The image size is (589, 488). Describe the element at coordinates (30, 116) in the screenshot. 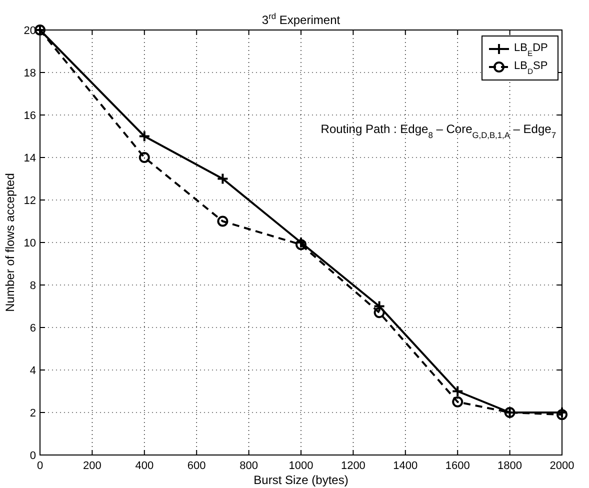

I see `y-tick-label: 16` at that location.